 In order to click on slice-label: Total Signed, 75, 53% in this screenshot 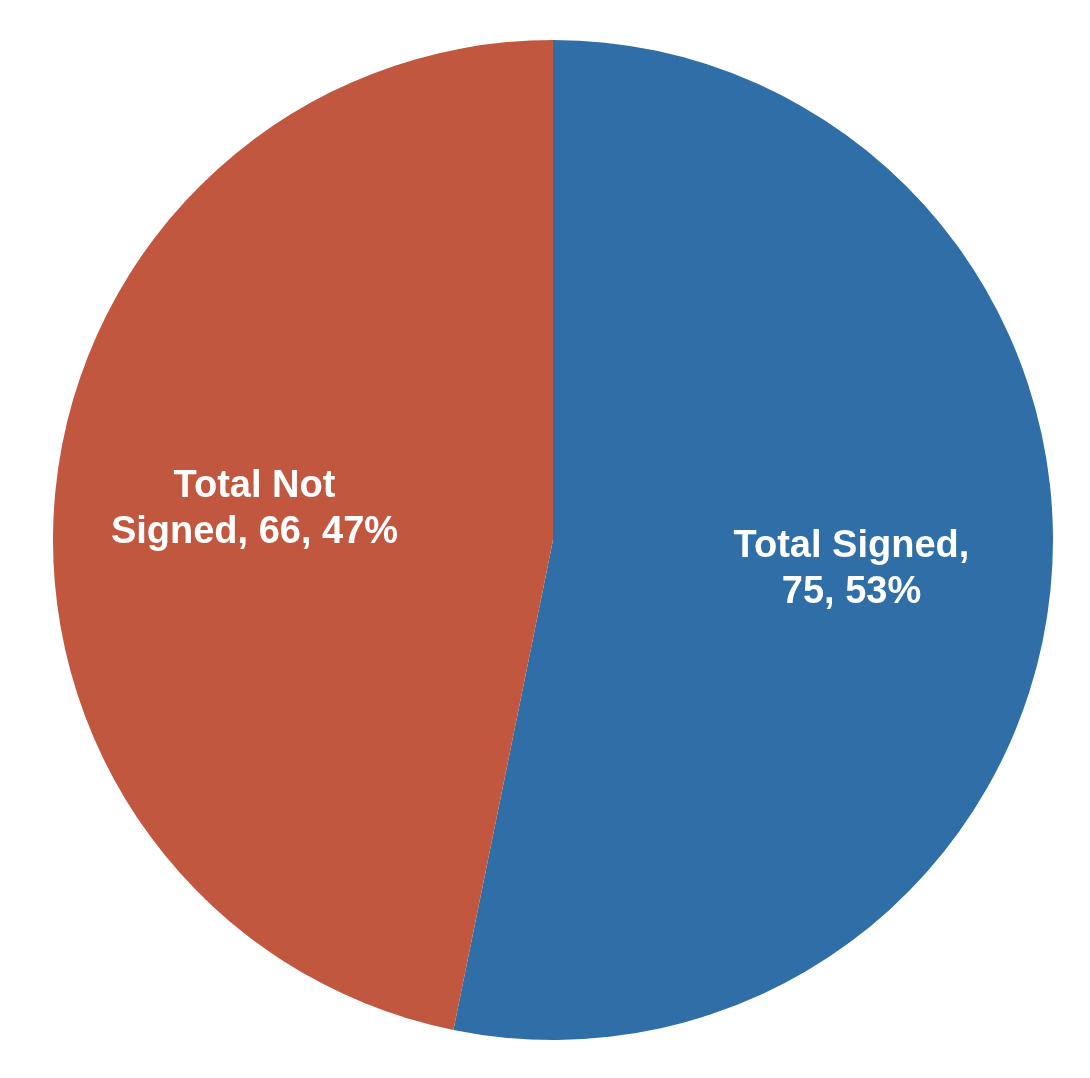, I will do `click(851, 567)`.